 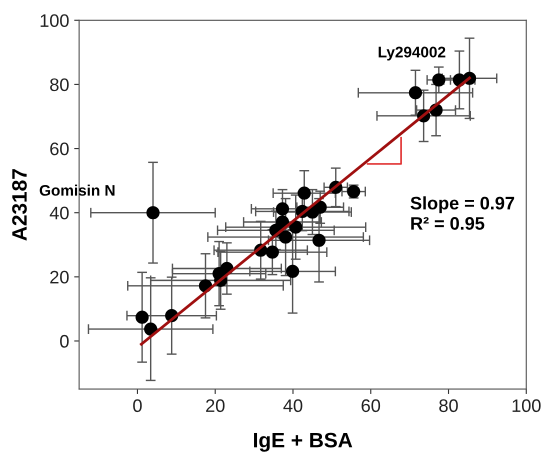 I want to click on y-tick-label: 0, so click(x=64, y=341).